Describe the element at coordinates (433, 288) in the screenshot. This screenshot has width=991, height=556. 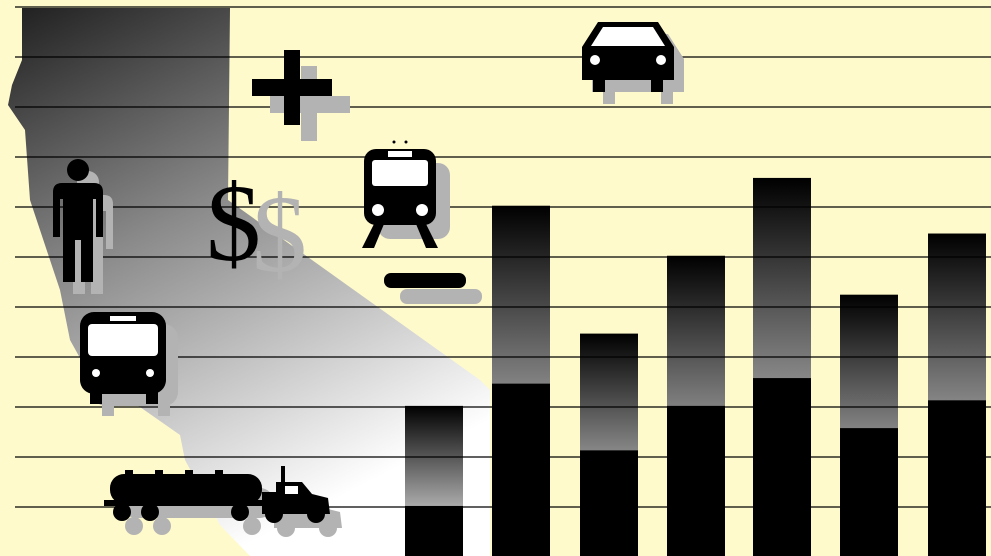
I see `minus-icon` at that location.